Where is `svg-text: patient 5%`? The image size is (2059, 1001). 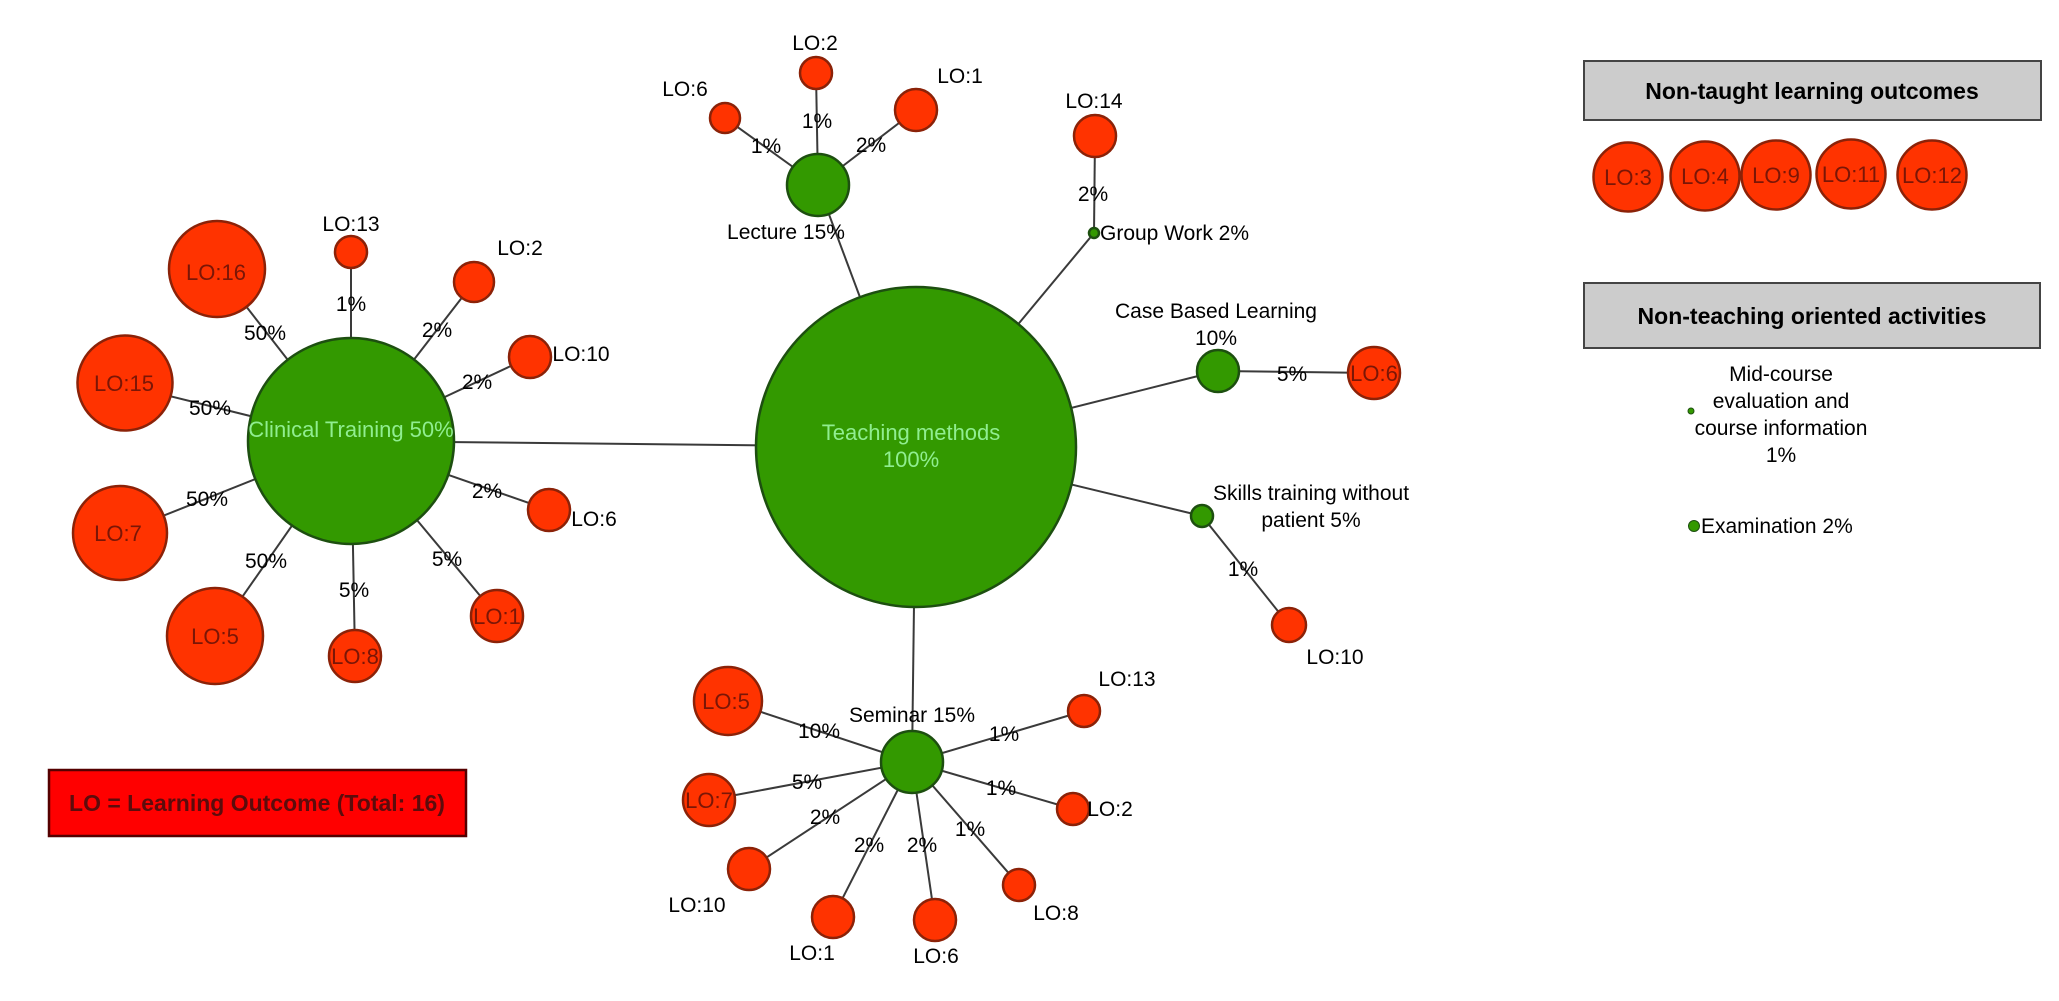
svg-text: patient 5% is located at coordinates (1310, 520).